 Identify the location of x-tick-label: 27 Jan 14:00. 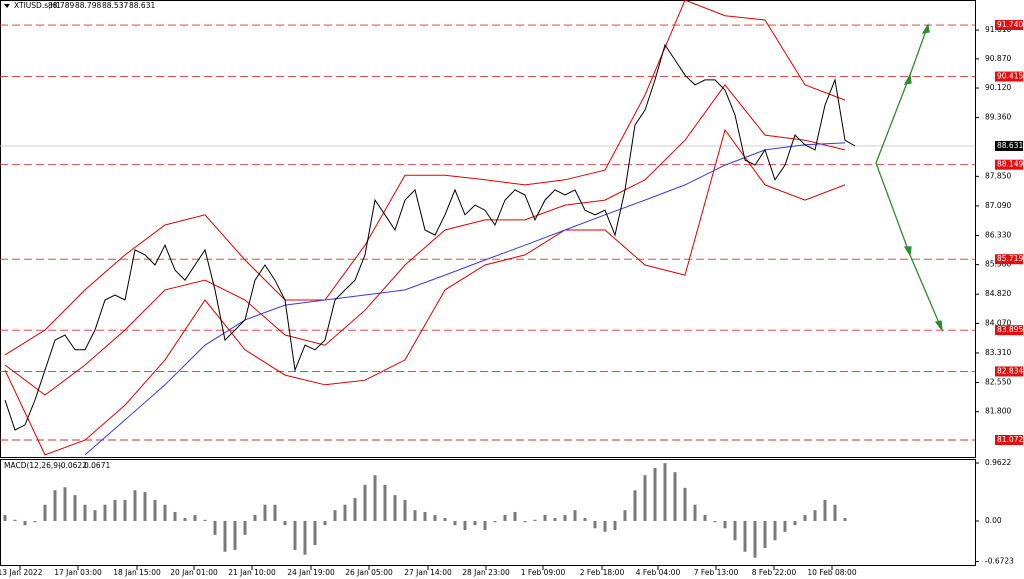
(428, 572).